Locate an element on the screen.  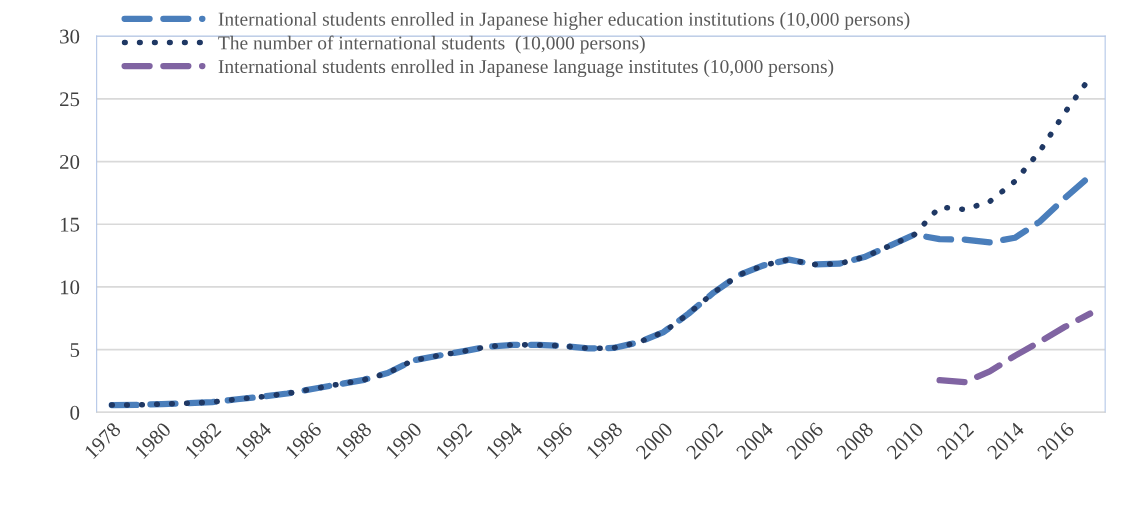
y-tick-label: 30 is located at coordinates (70, 36).